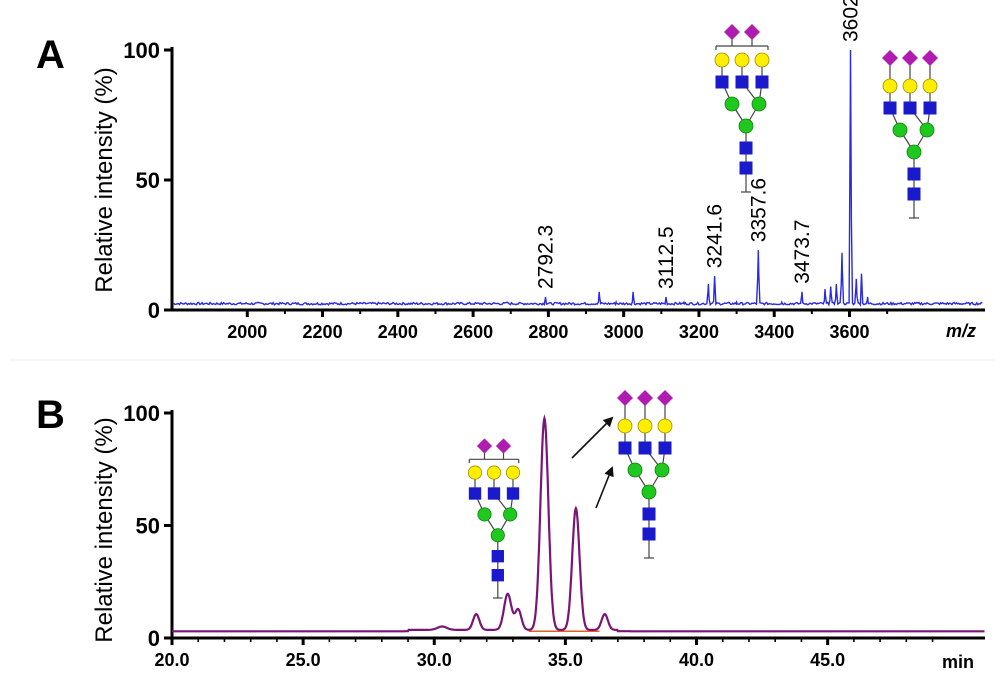 This screenshot has height=698, width=1000. I want to click on panel-b-x-unit: min, so click(958, 662).